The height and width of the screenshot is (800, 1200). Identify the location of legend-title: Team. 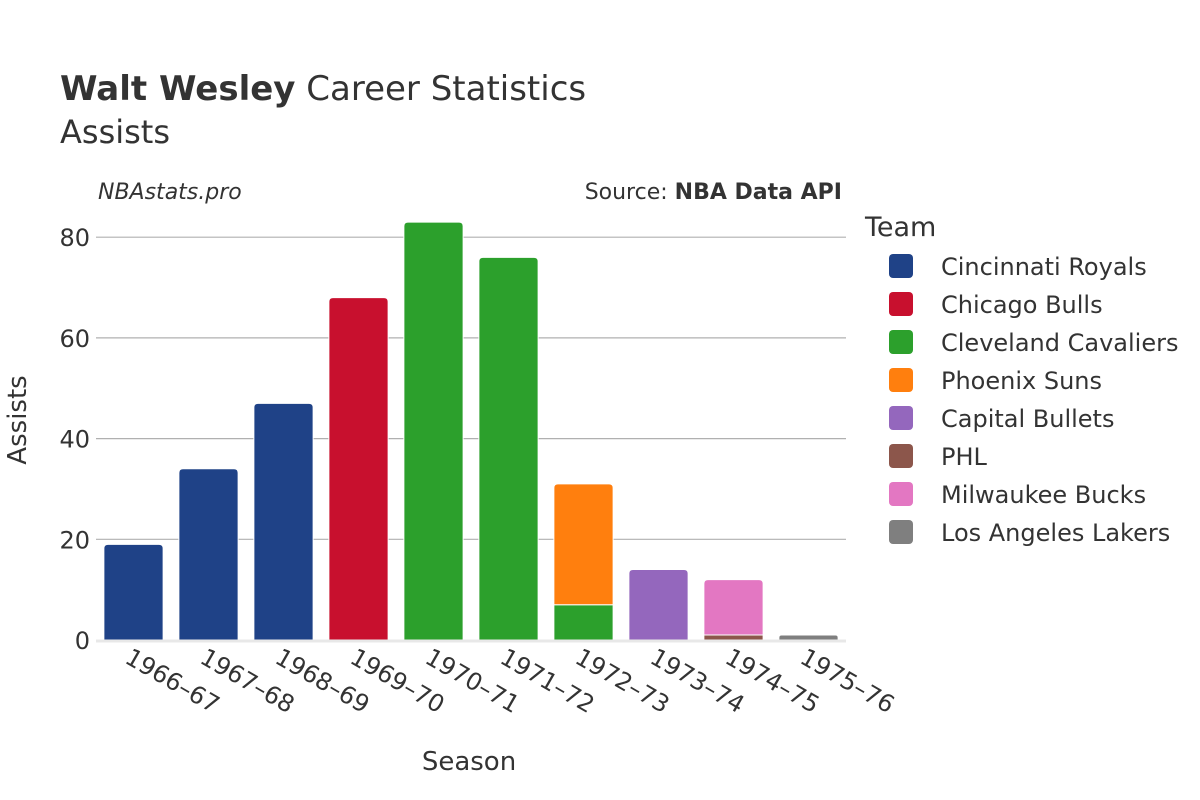
(900, 227).